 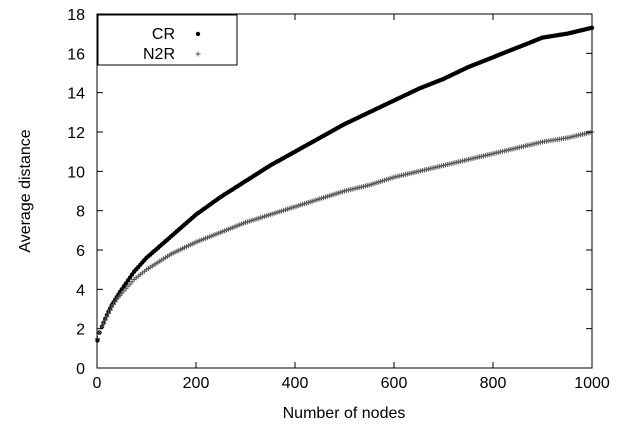 What do you see at coordinates (295, 383) in the screenshot?
I see `x-tick-label: 400` at bounding box center [295, 383].